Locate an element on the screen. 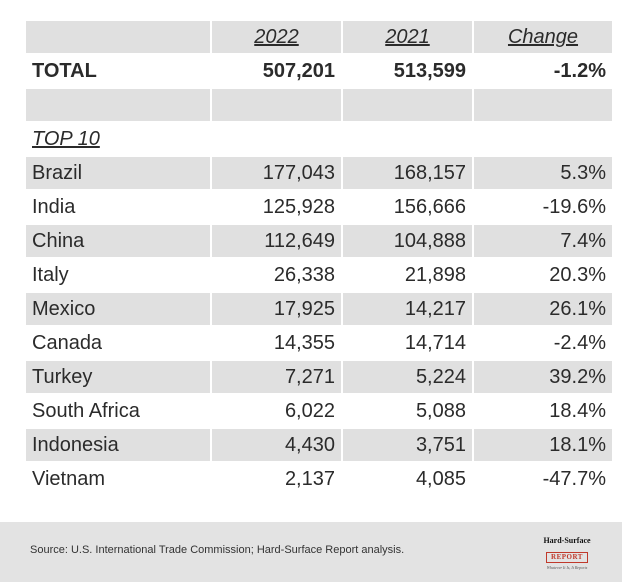  value-2022-cell: 6,022 is located at coordinates (309, 411).